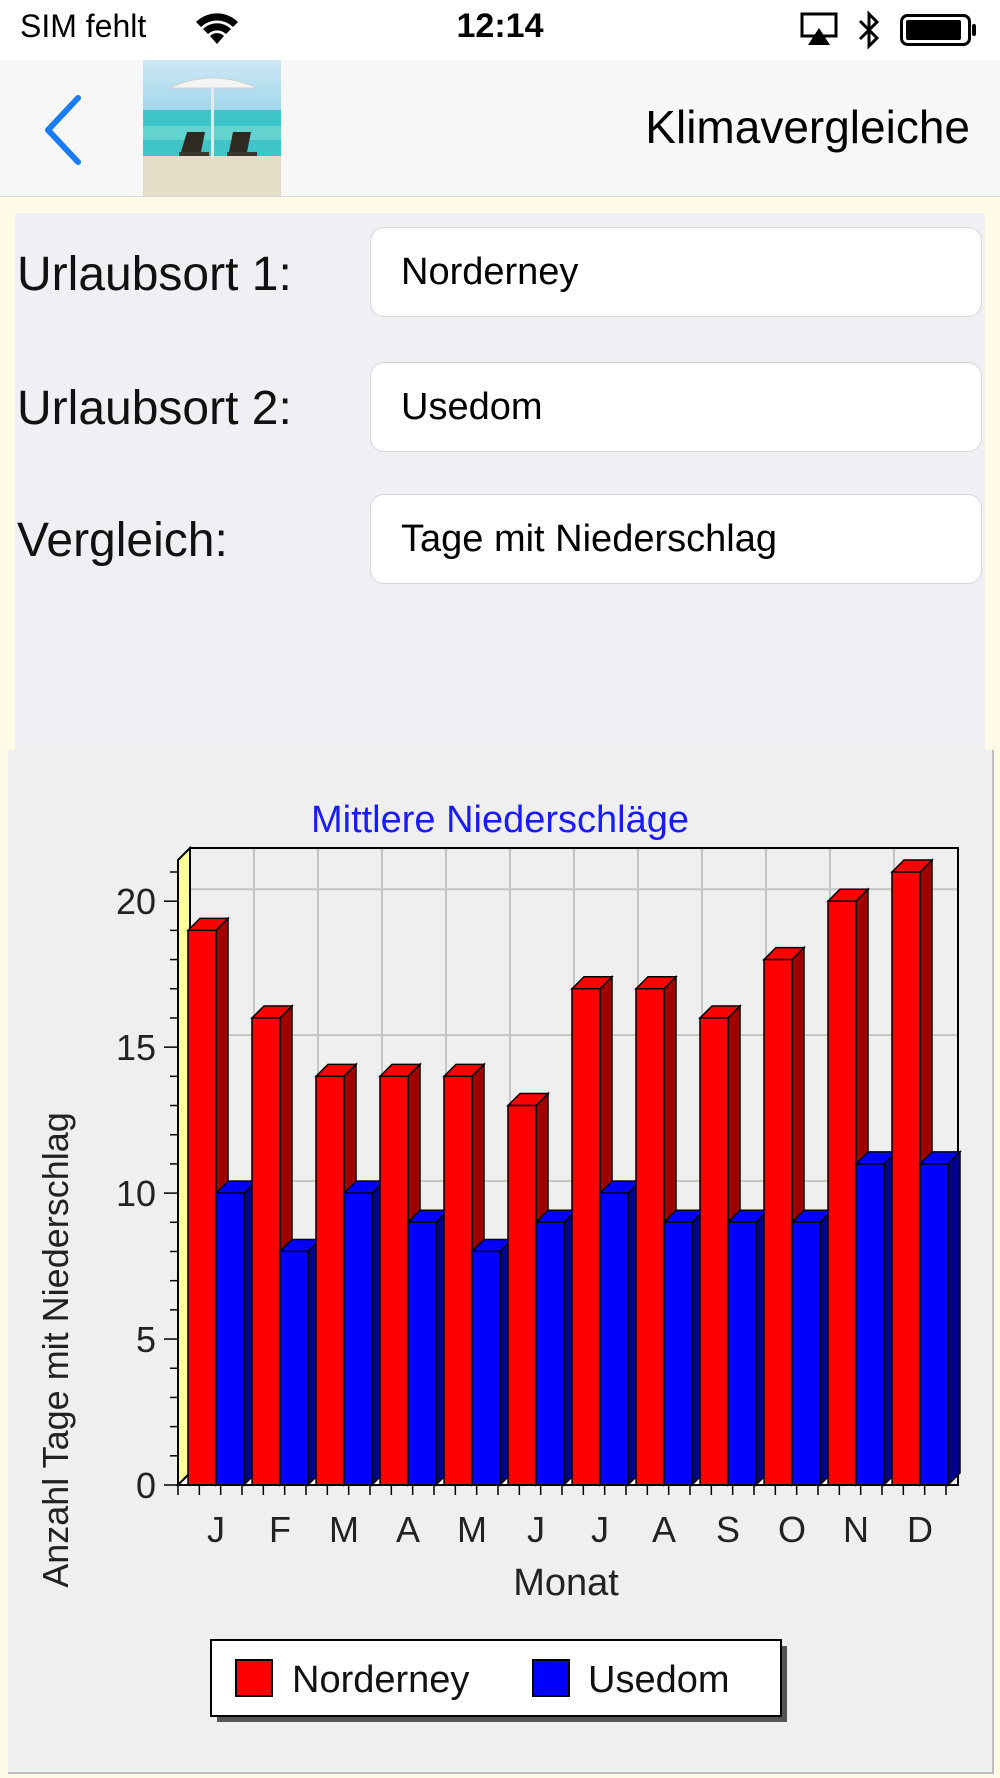 The width and height of the screenshot is (1000, 1778). Describe the element at coordinates (551, 1678) in the screenshot. I see `legend-swatch-usedom` at that location.